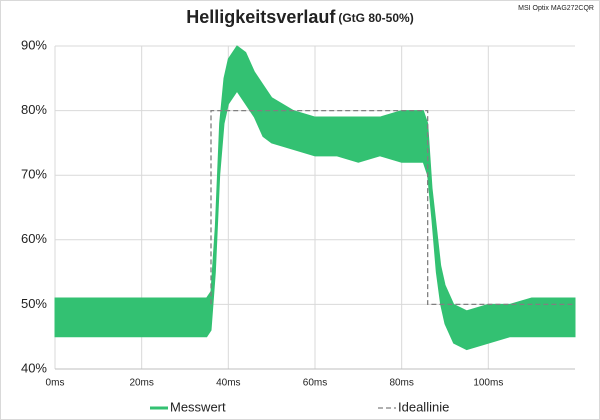 This screenshot has width=600, height=420. What do you see at coordinates (375, 18) in the screenshot?
I see `chart-subtitle: (GtG 80-50%)` at bounding box center [375, 18].